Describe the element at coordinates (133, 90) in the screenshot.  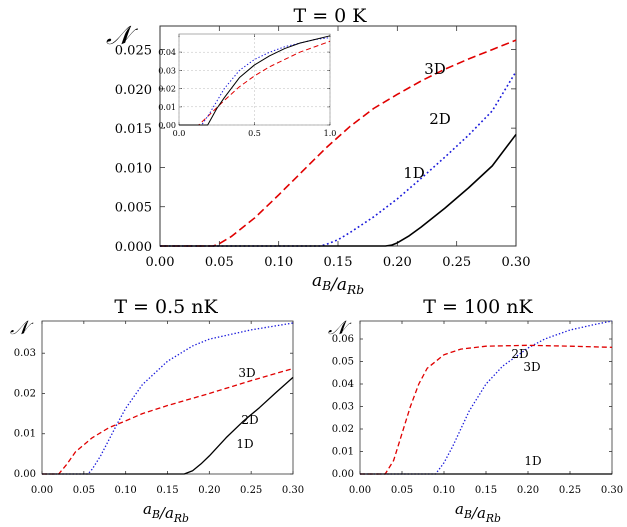
I see `y-tick-label: 0.020` at that location.